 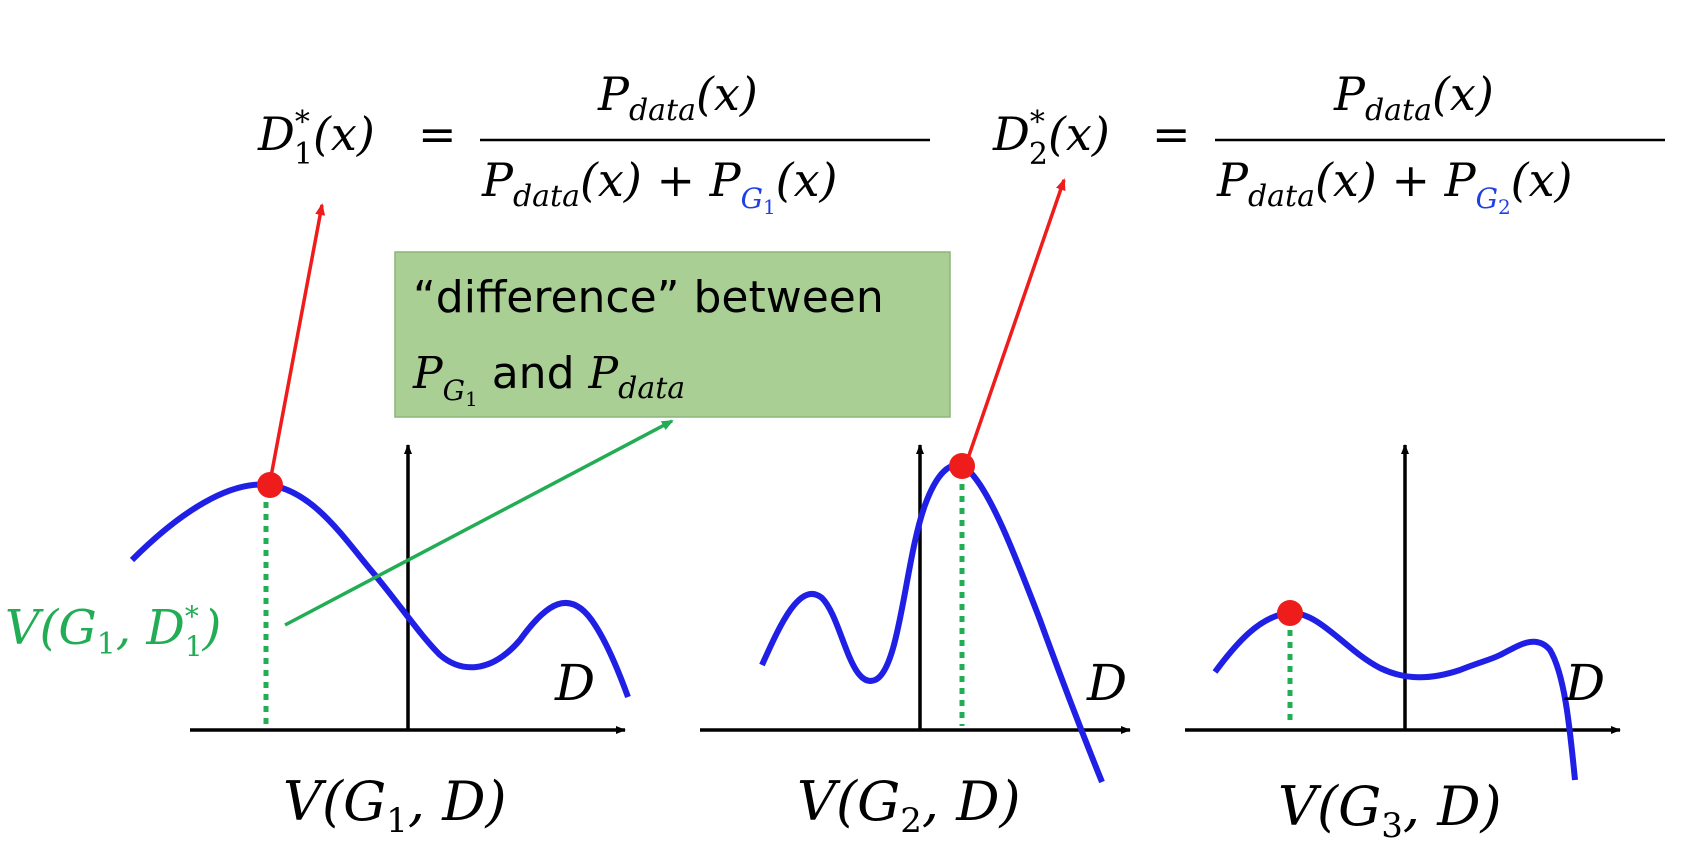 What do you see at coordinates (471, 399) in the screenshot?
I see `callout-p-sub-index: 1` at bounding box center [471, 399].